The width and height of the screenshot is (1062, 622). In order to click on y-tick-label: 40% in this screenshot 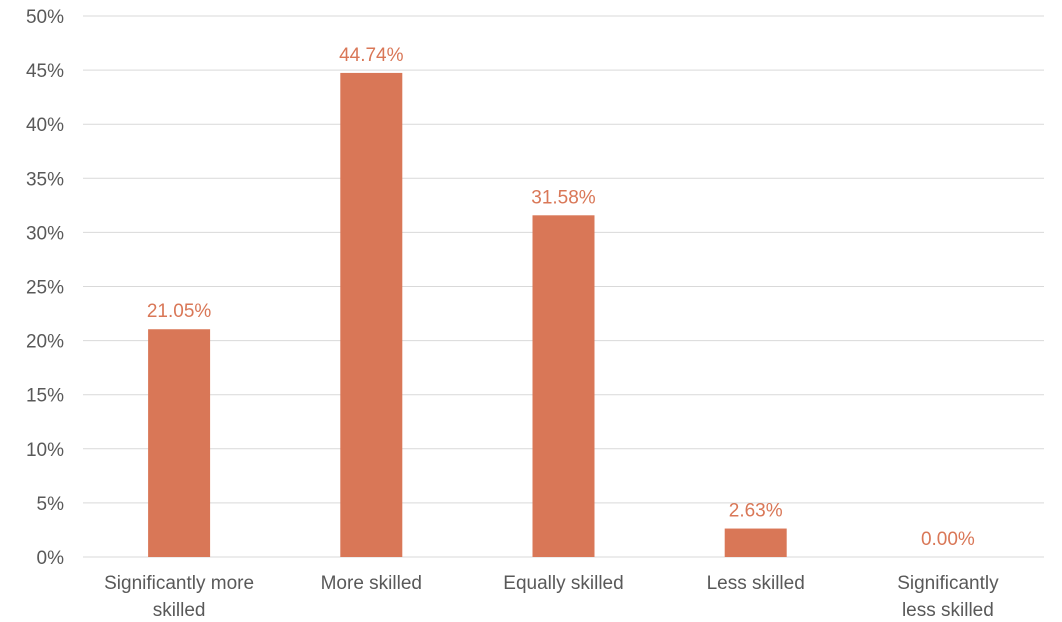, I will do `click(45, 125)`.